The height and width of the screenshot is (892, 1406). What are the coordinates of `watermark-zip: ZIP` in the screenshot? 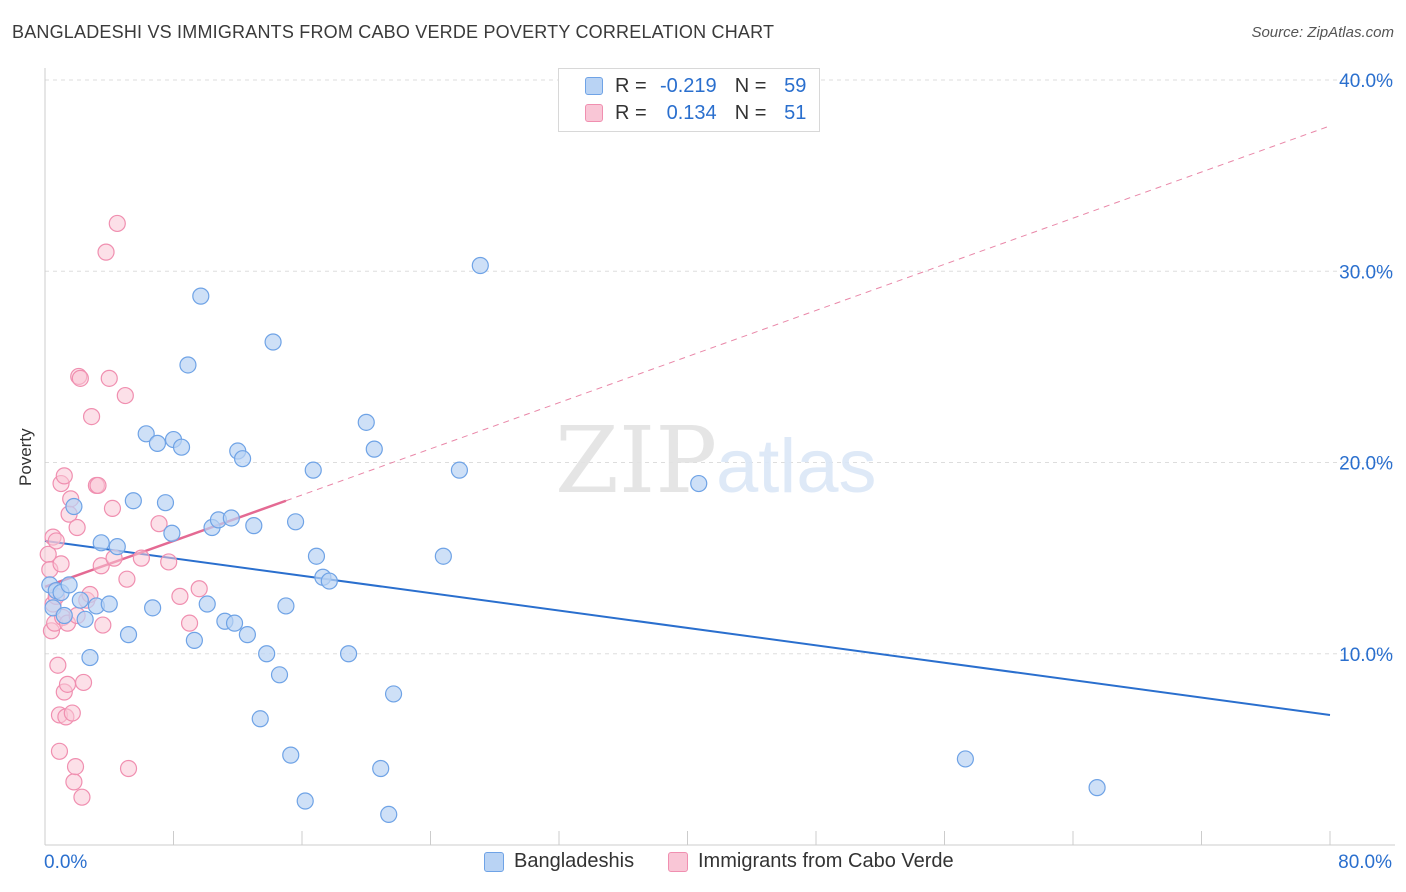 It's located at (636, 460).